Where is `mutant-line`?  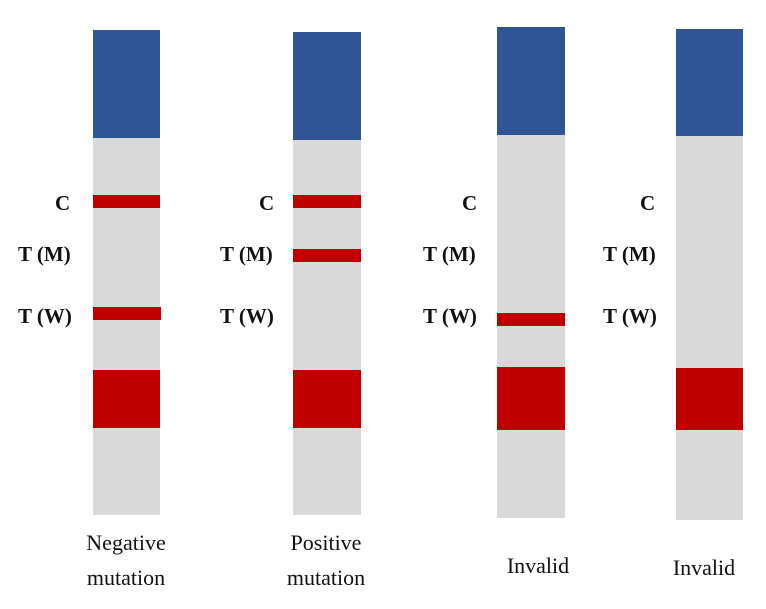 mutant-line is located at coordinates (327, 255).